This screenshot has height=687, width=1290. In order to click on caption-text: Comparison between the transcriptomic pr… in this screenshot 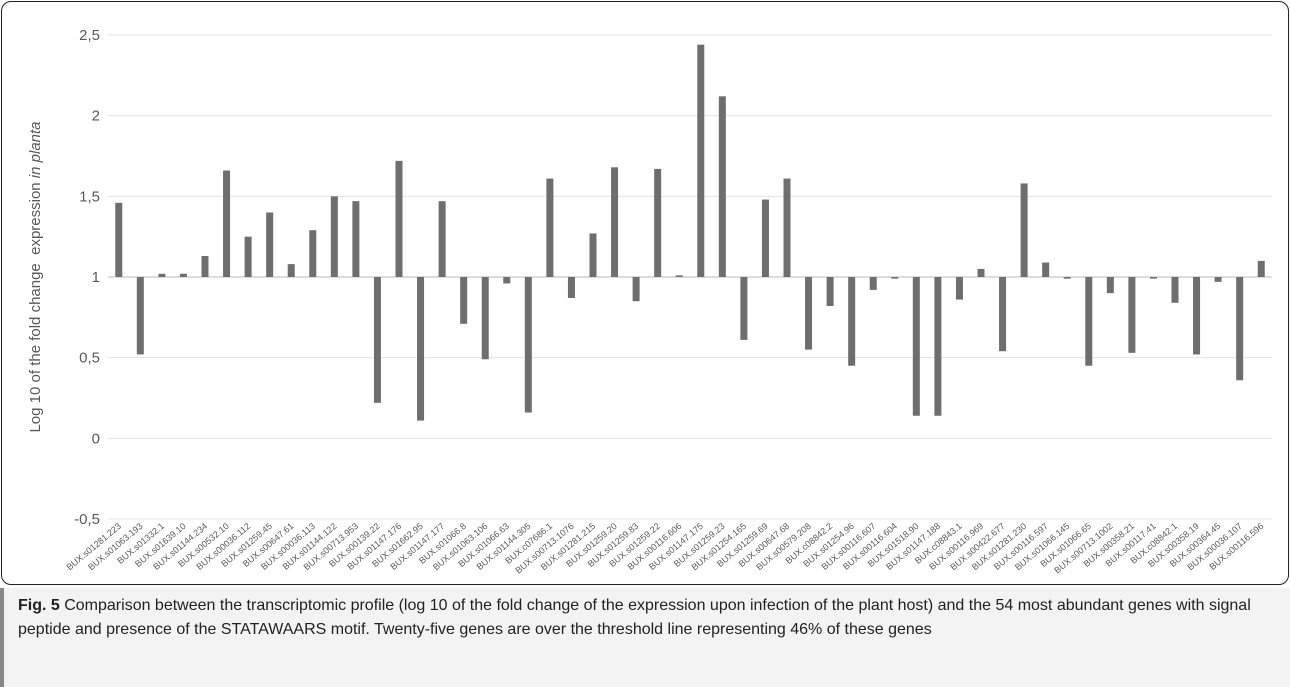, I will do `click(634, 617)`.